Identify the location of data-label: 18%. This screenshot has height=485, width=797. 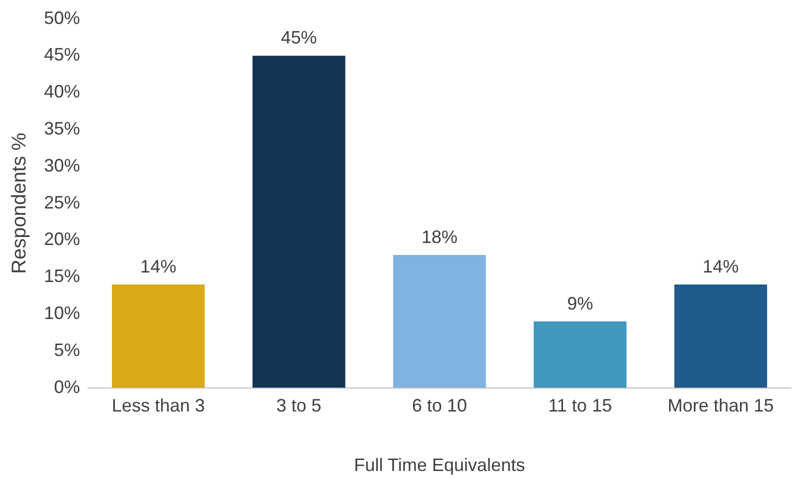
(440, 236).